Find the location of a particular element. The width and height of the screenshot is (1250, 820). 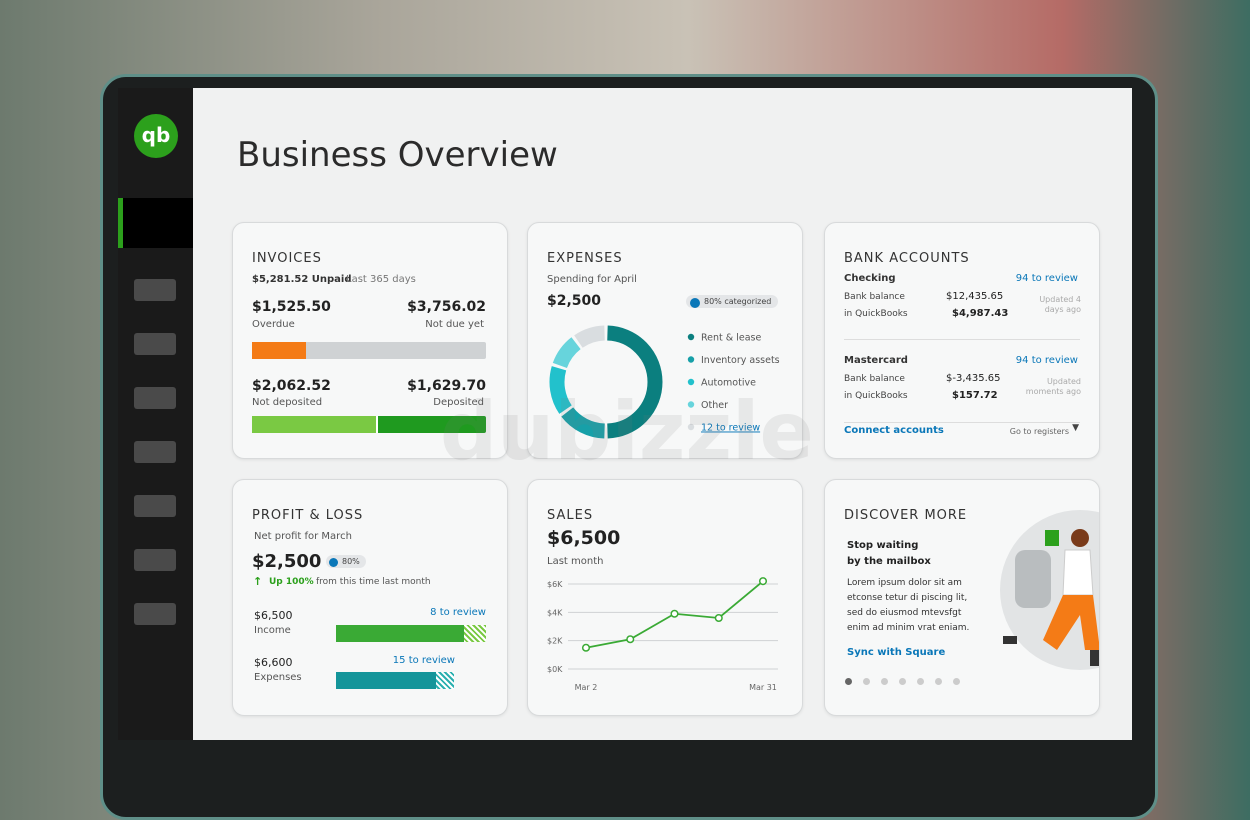

badge: 80% categorized is located at coordinates (732, 301).